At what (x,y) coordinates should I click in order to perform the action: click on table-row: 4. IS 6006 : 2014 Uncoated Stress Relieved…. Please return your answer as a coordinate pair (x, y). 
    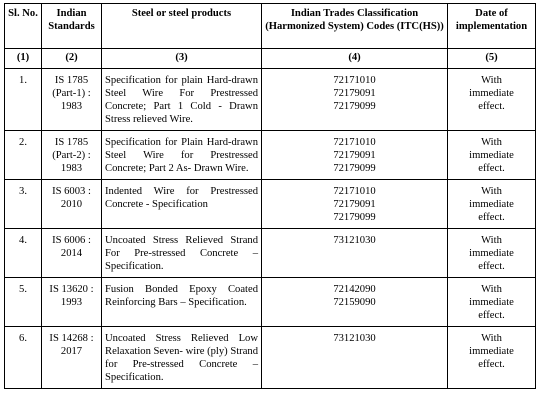
    Looking at the image, I should click on (270, 253).